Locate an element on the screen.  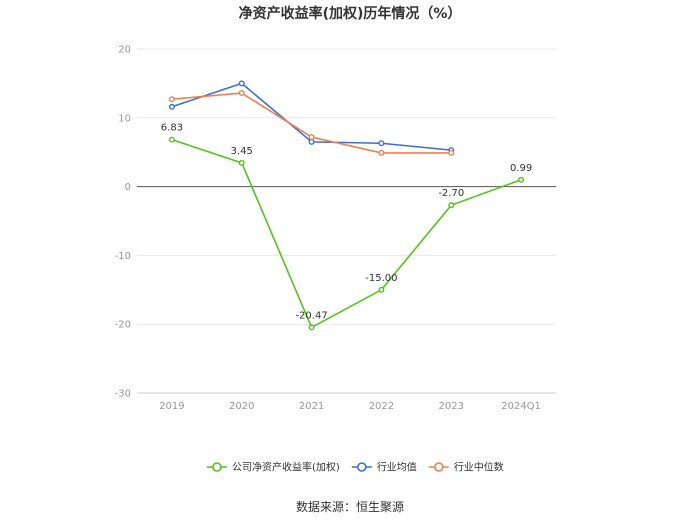
legend-label: 公司净资产收益率(加权) is located at coordinates (286, 467).